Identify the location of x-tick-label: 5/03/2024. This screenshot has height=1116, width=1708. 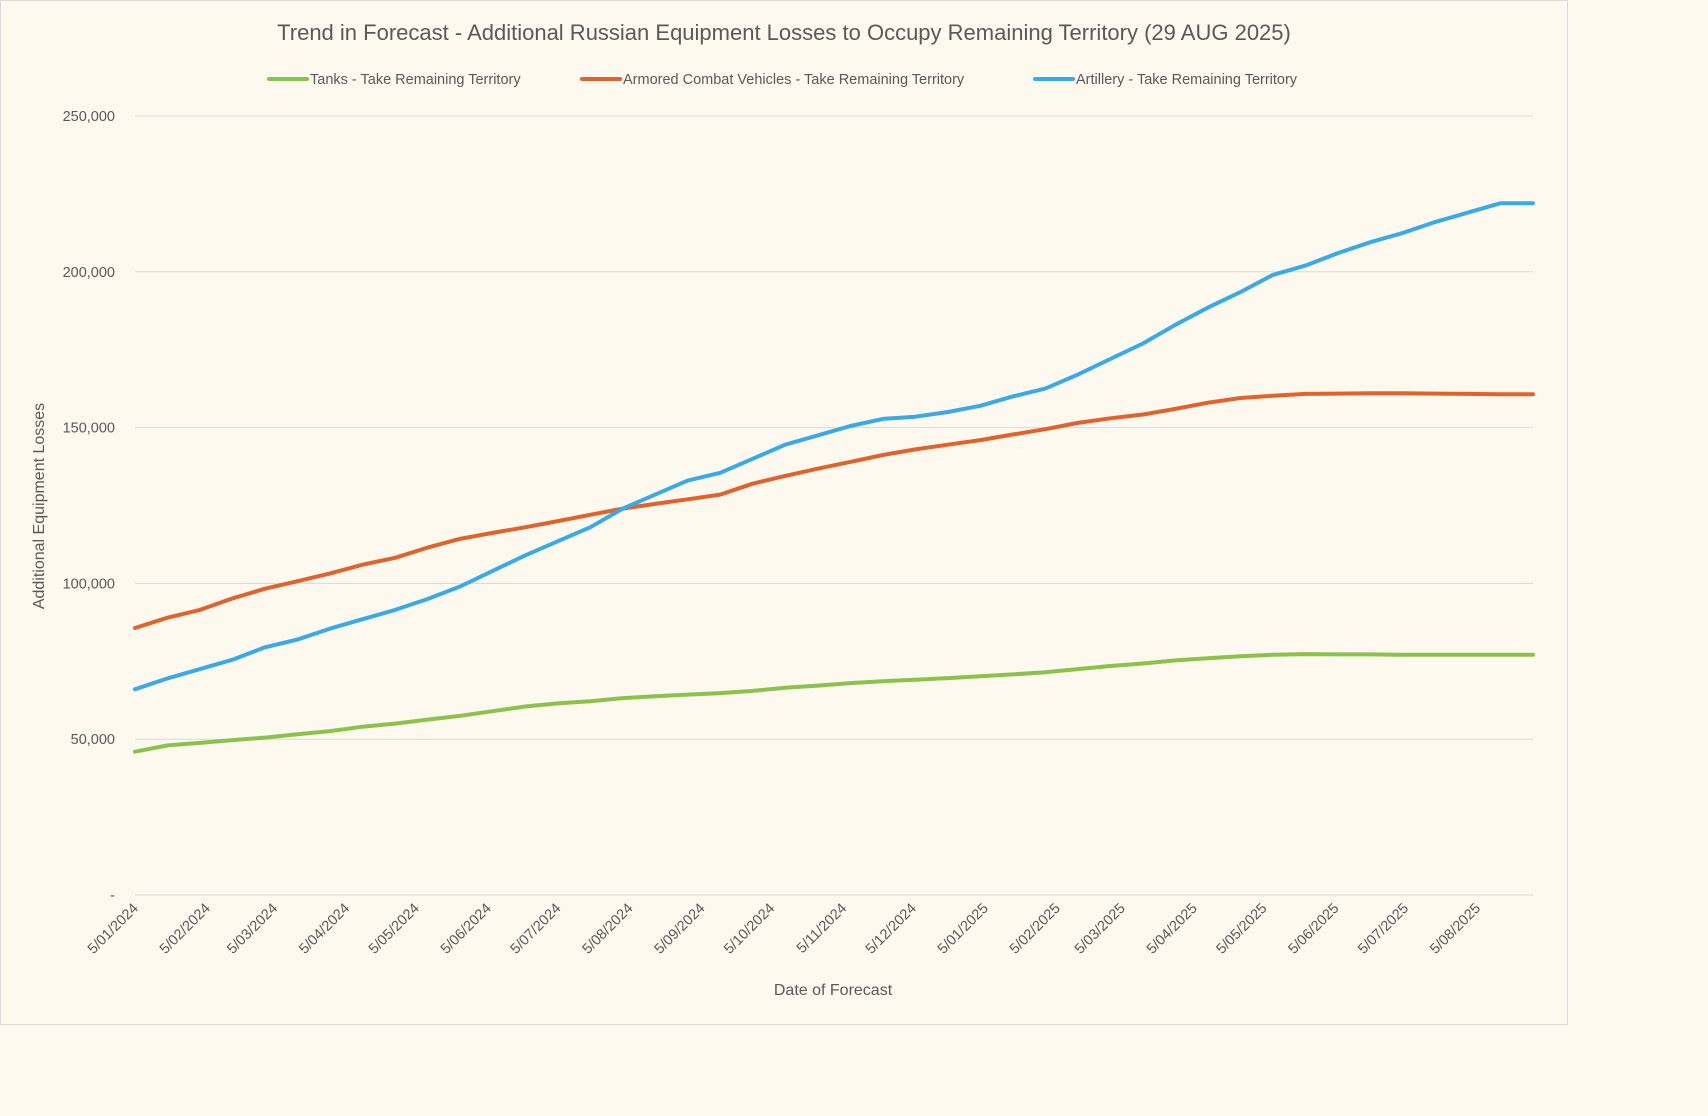
(252, 929).